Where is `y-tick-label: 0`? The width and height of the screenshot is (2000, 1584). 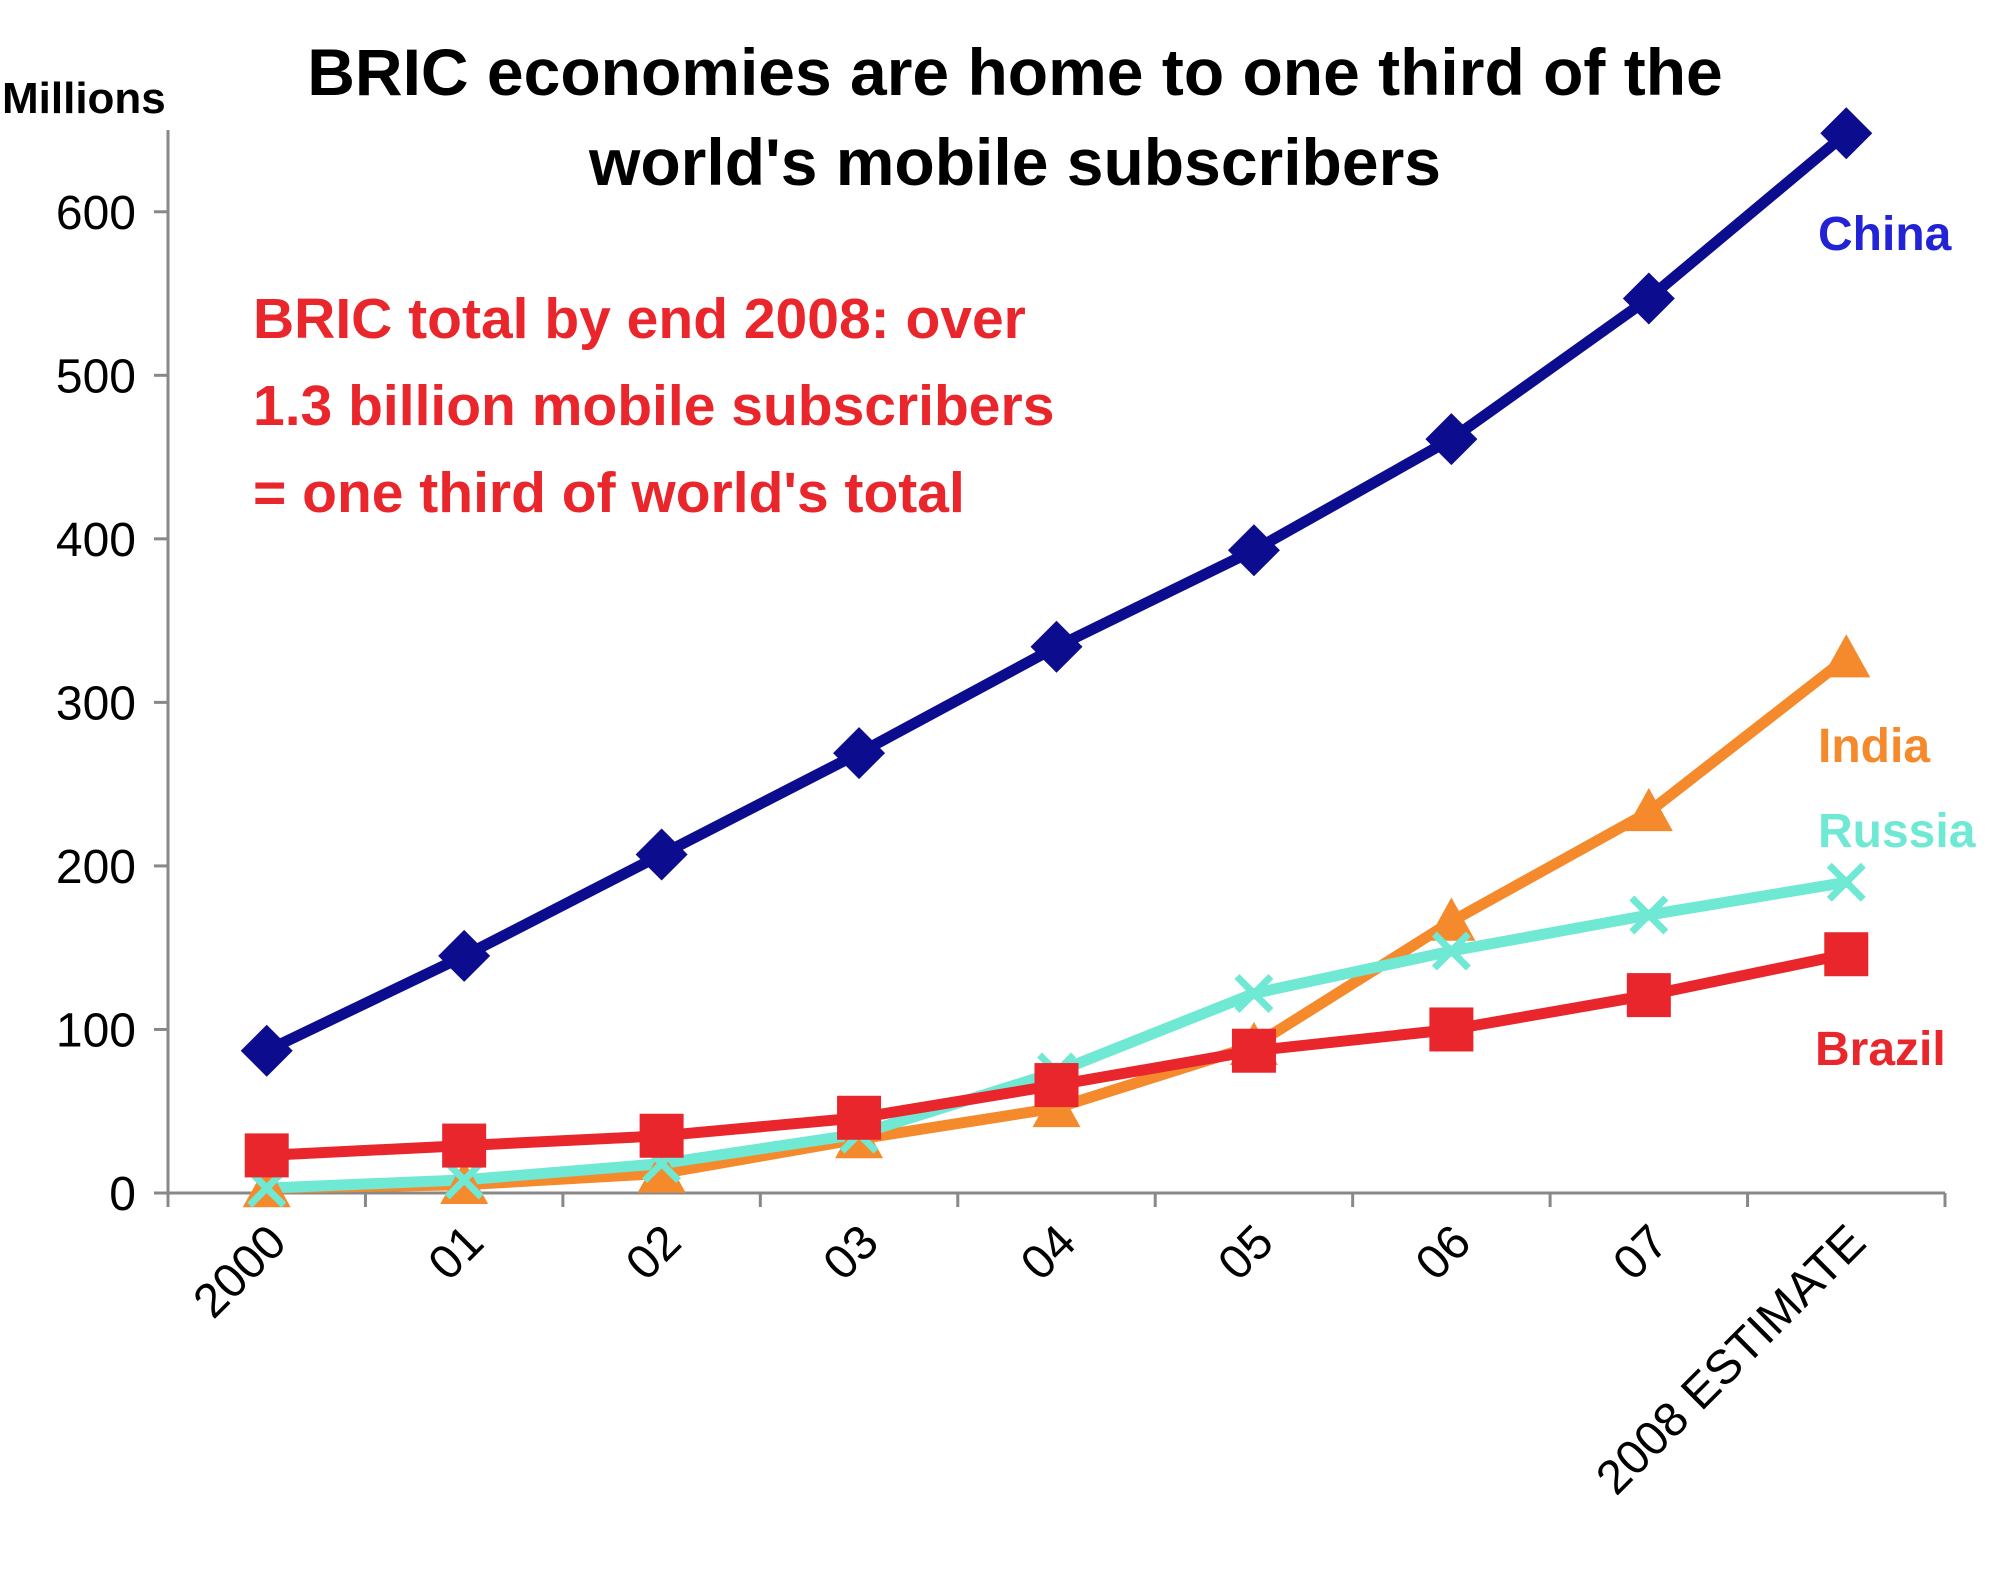
y-tick-label: 0 is located at coordinates (122, 1194).